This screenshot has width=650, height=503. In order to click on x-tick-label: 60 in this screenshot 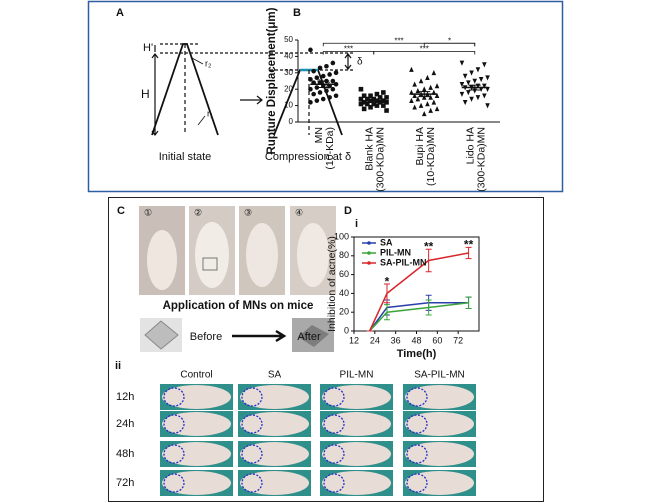, I will do `click(437, 340)`.